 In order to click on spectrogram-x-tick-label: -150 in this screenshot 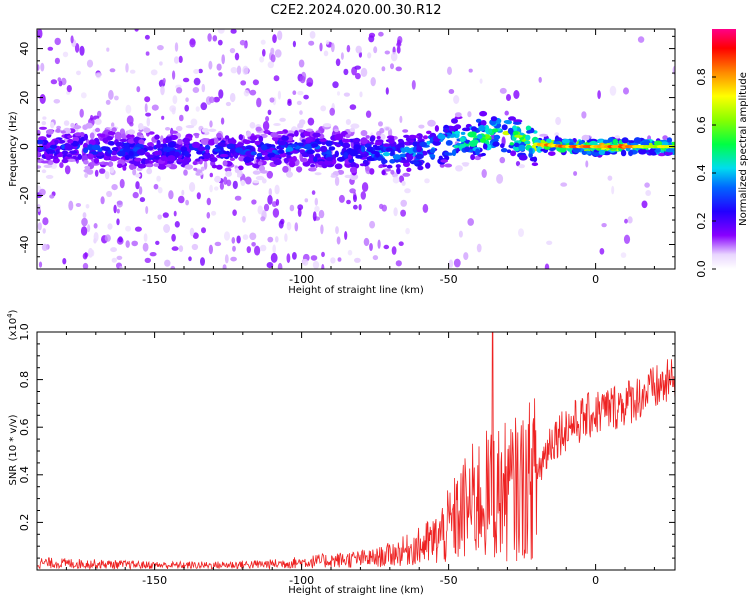, I will do `click(154, 279)`.